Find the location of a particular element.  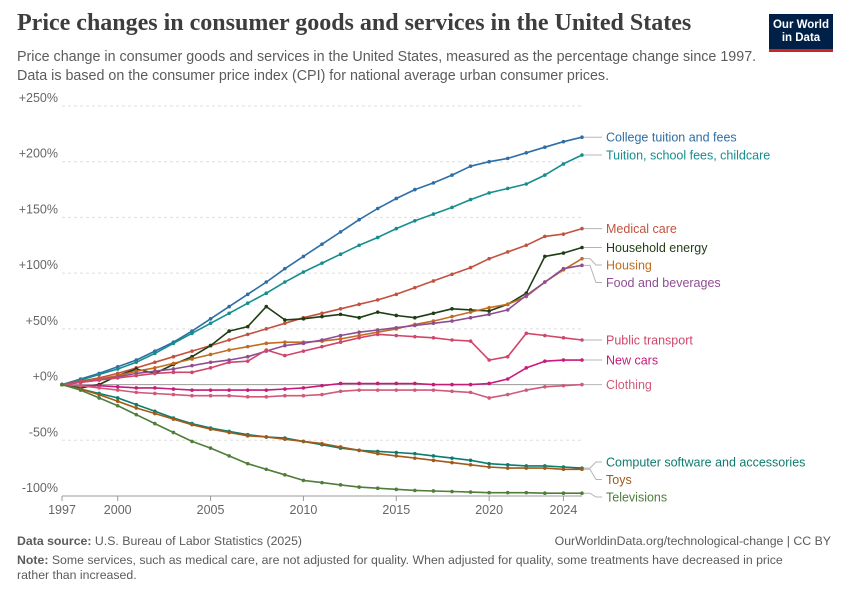

series-line is located at coordinates (322, 391).